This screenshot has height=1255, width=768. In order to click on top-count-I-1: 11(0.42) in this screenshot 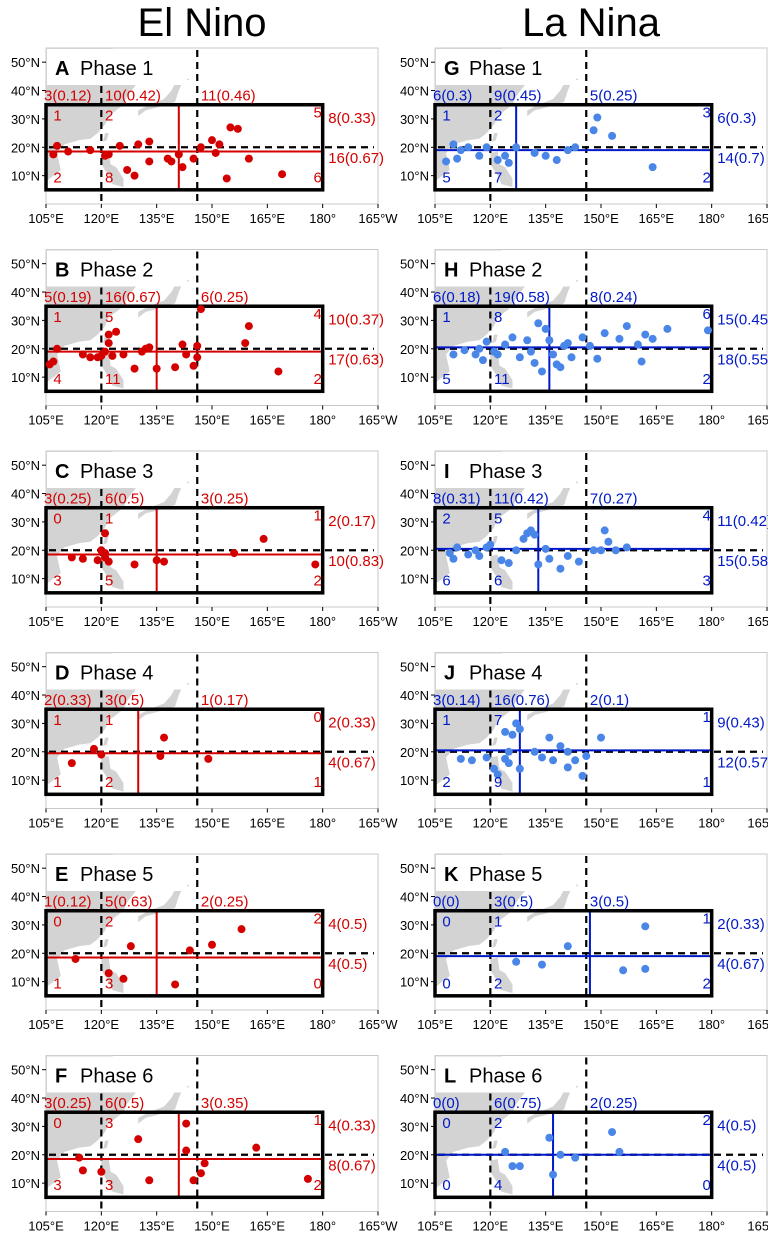, I will do `click(521, 498)`.